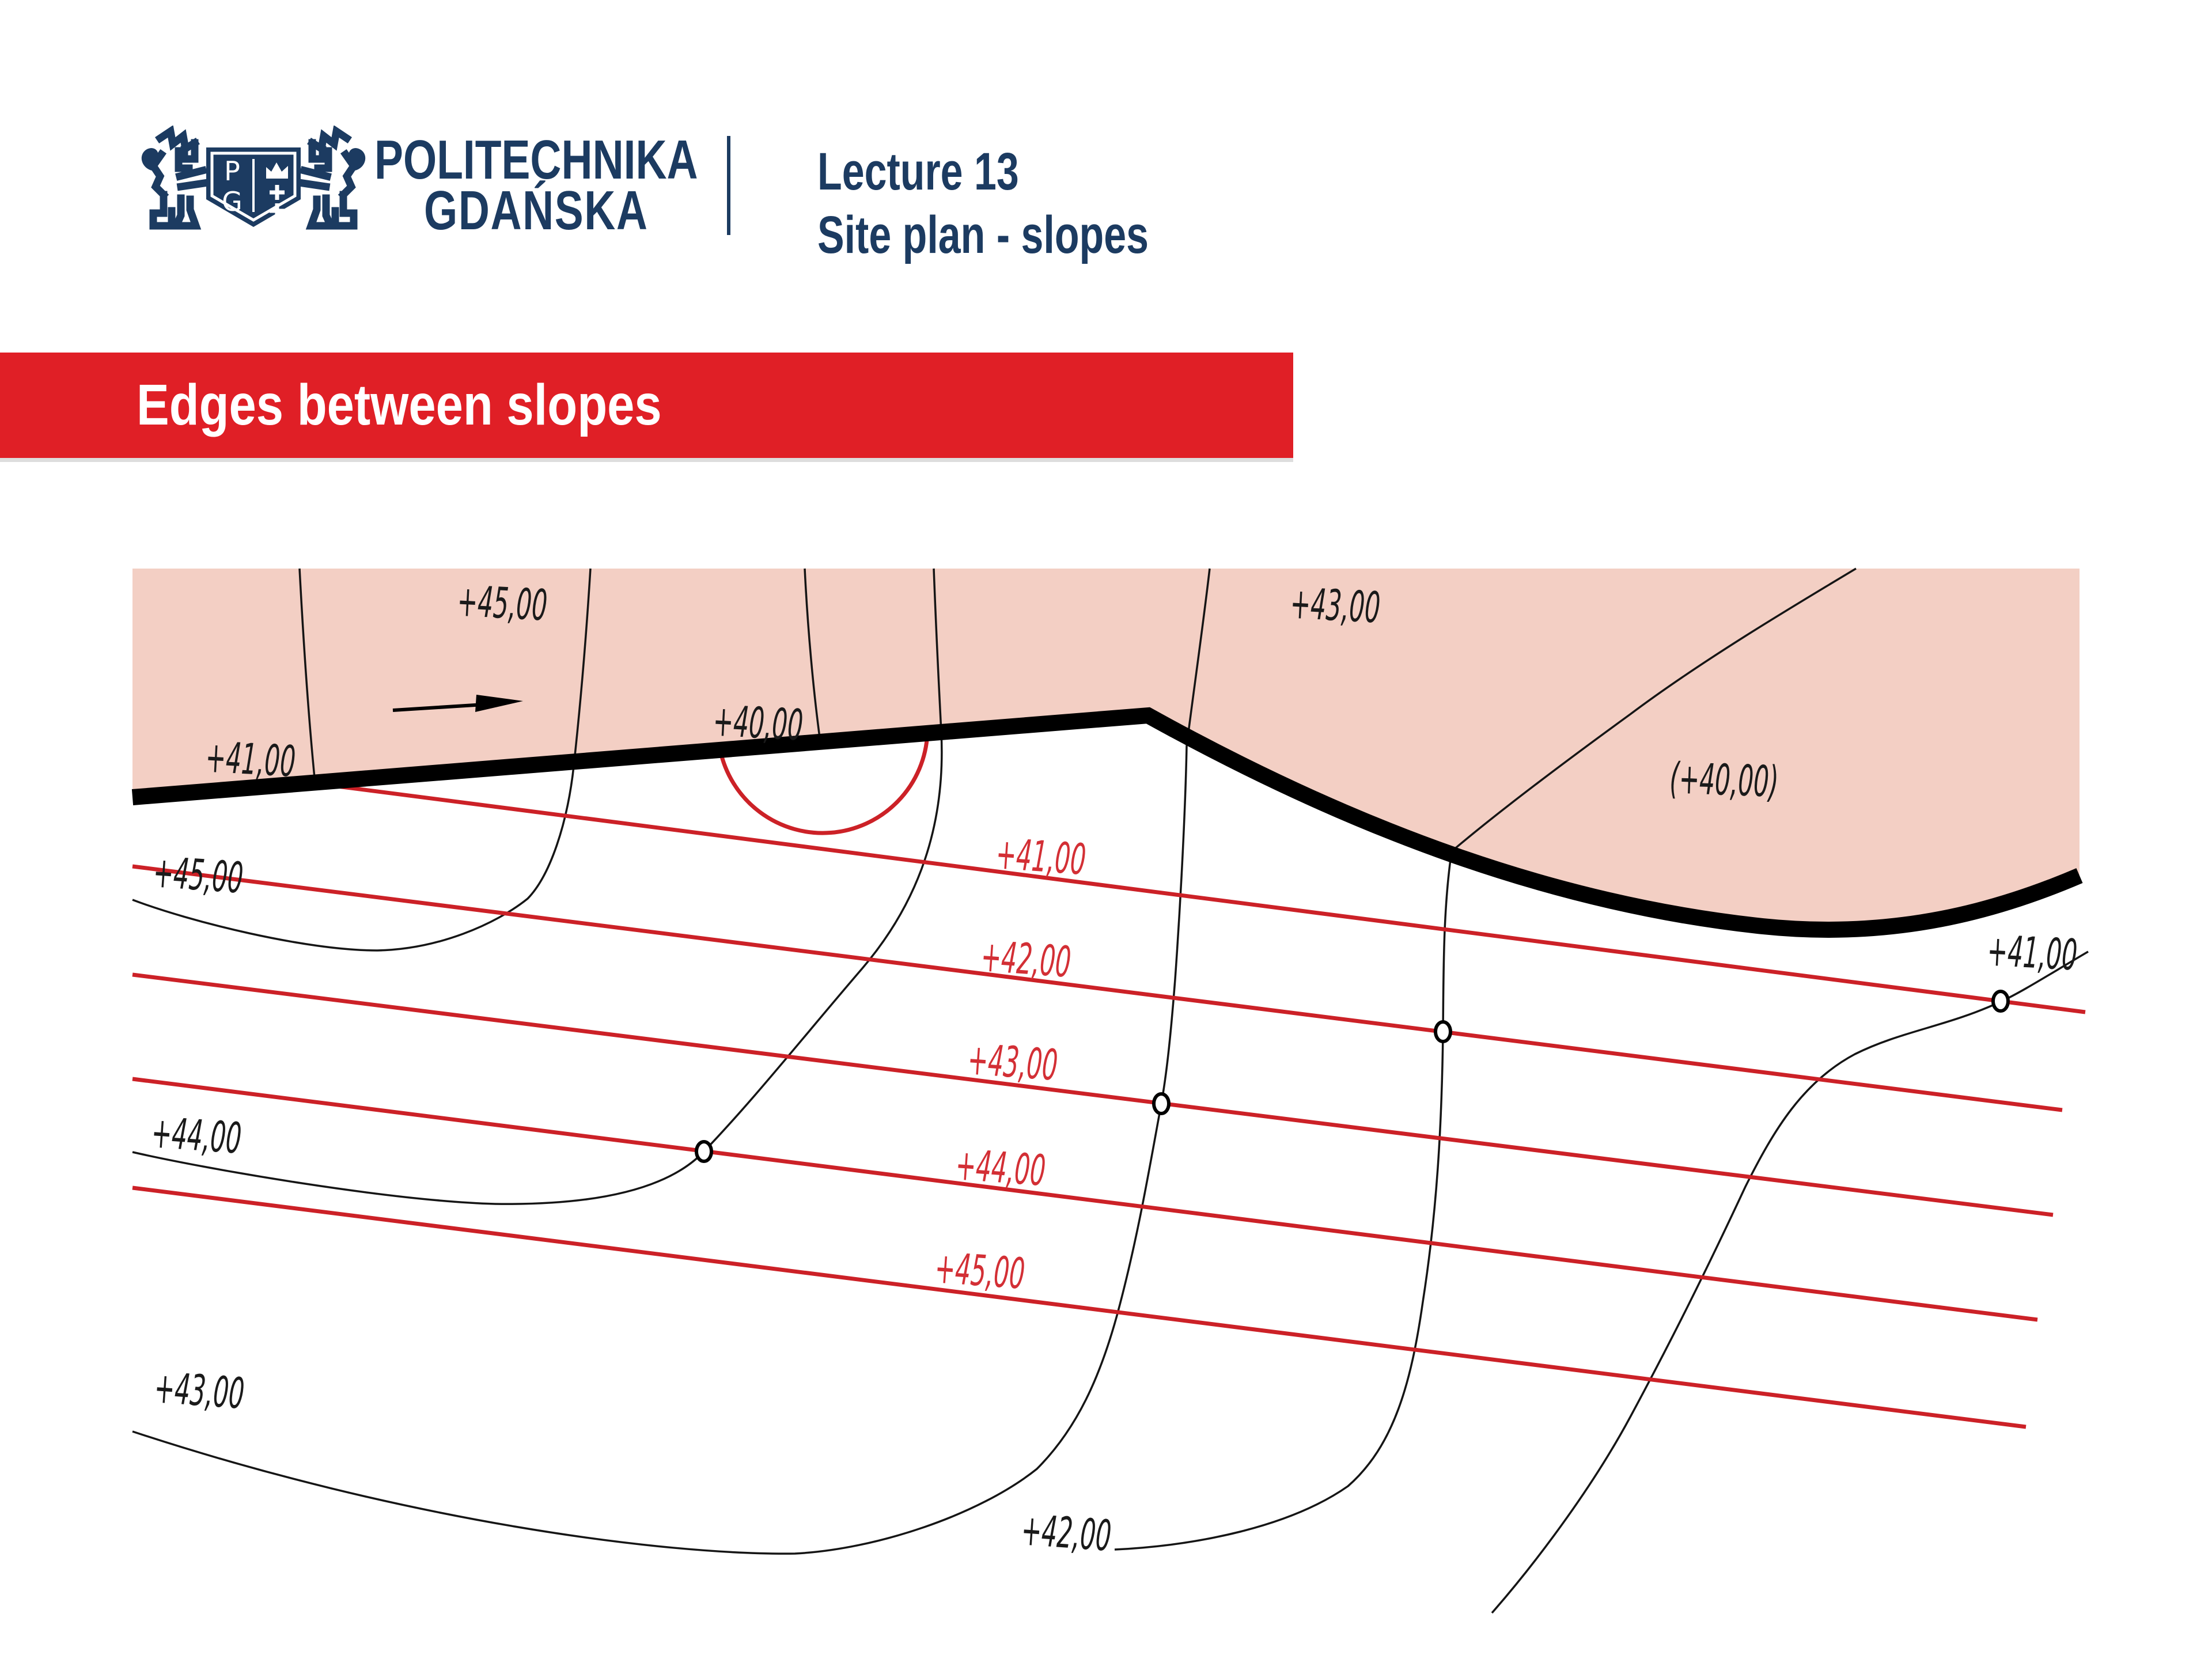 This screenshot has height=1659, width=2212. Describe the element at coordinates (457, 703) in the screenshot. I see `slope-direction-arrow-icon` at that location.